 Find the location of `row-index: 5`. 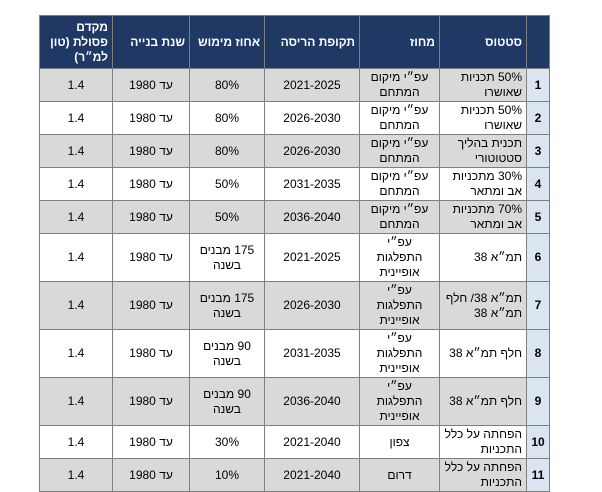

row-index: 5 is located at coordinates (538, 217).